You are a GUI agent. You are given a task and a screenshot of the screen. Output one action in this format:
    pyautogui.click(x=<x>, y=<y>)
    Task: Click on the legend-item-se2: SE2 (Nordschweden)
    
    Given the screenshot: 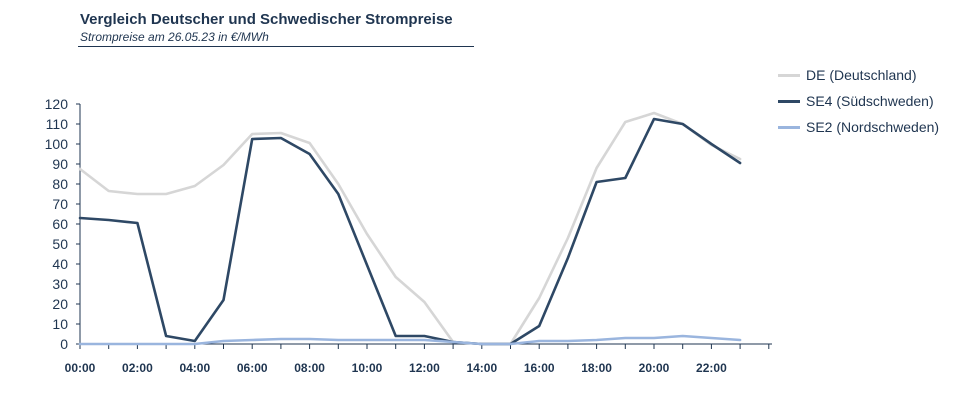 What is the action you would take?
    pyautogui.click(x=858, y=127)
    